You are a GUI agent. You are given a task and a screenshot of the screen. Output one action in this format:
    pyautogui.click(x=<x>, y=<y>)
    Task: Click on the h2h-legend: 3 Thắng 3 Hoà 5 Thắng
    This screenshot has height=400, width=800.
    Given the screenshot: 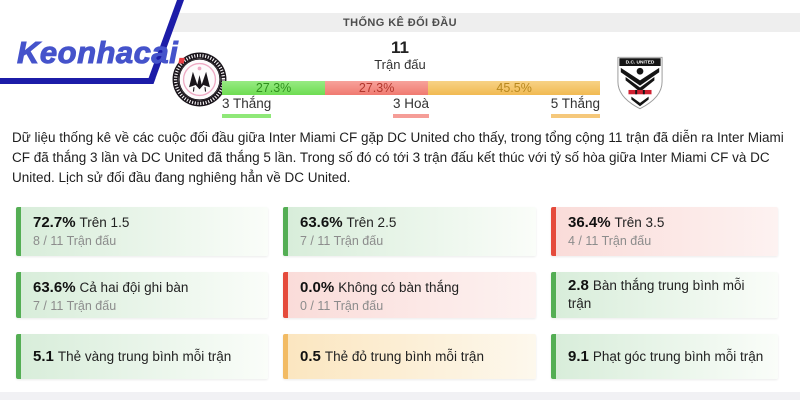 What is the action you would take?
    pyautogui.click(x=411, y=109)
    